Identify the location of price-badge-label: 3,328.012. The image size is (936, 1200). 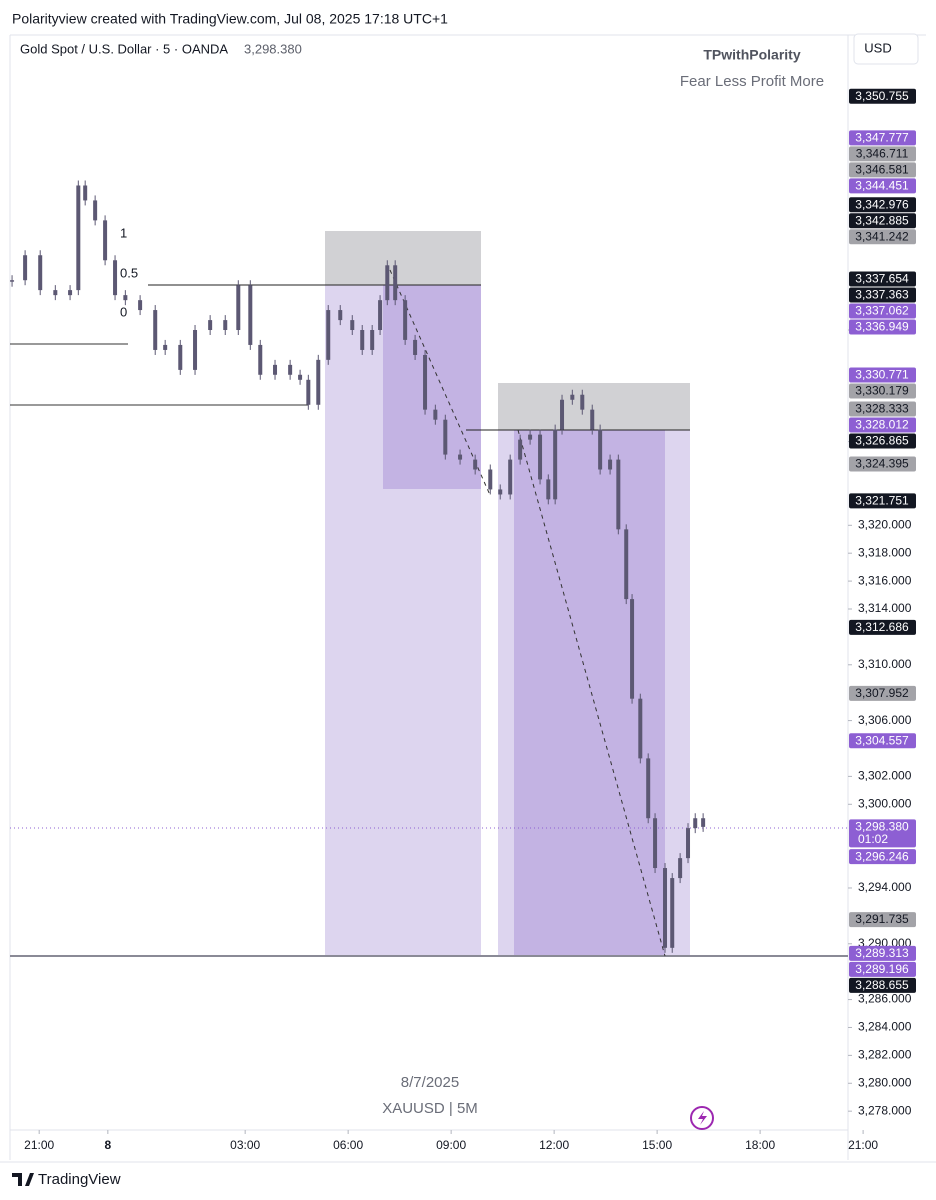
(882, 425).